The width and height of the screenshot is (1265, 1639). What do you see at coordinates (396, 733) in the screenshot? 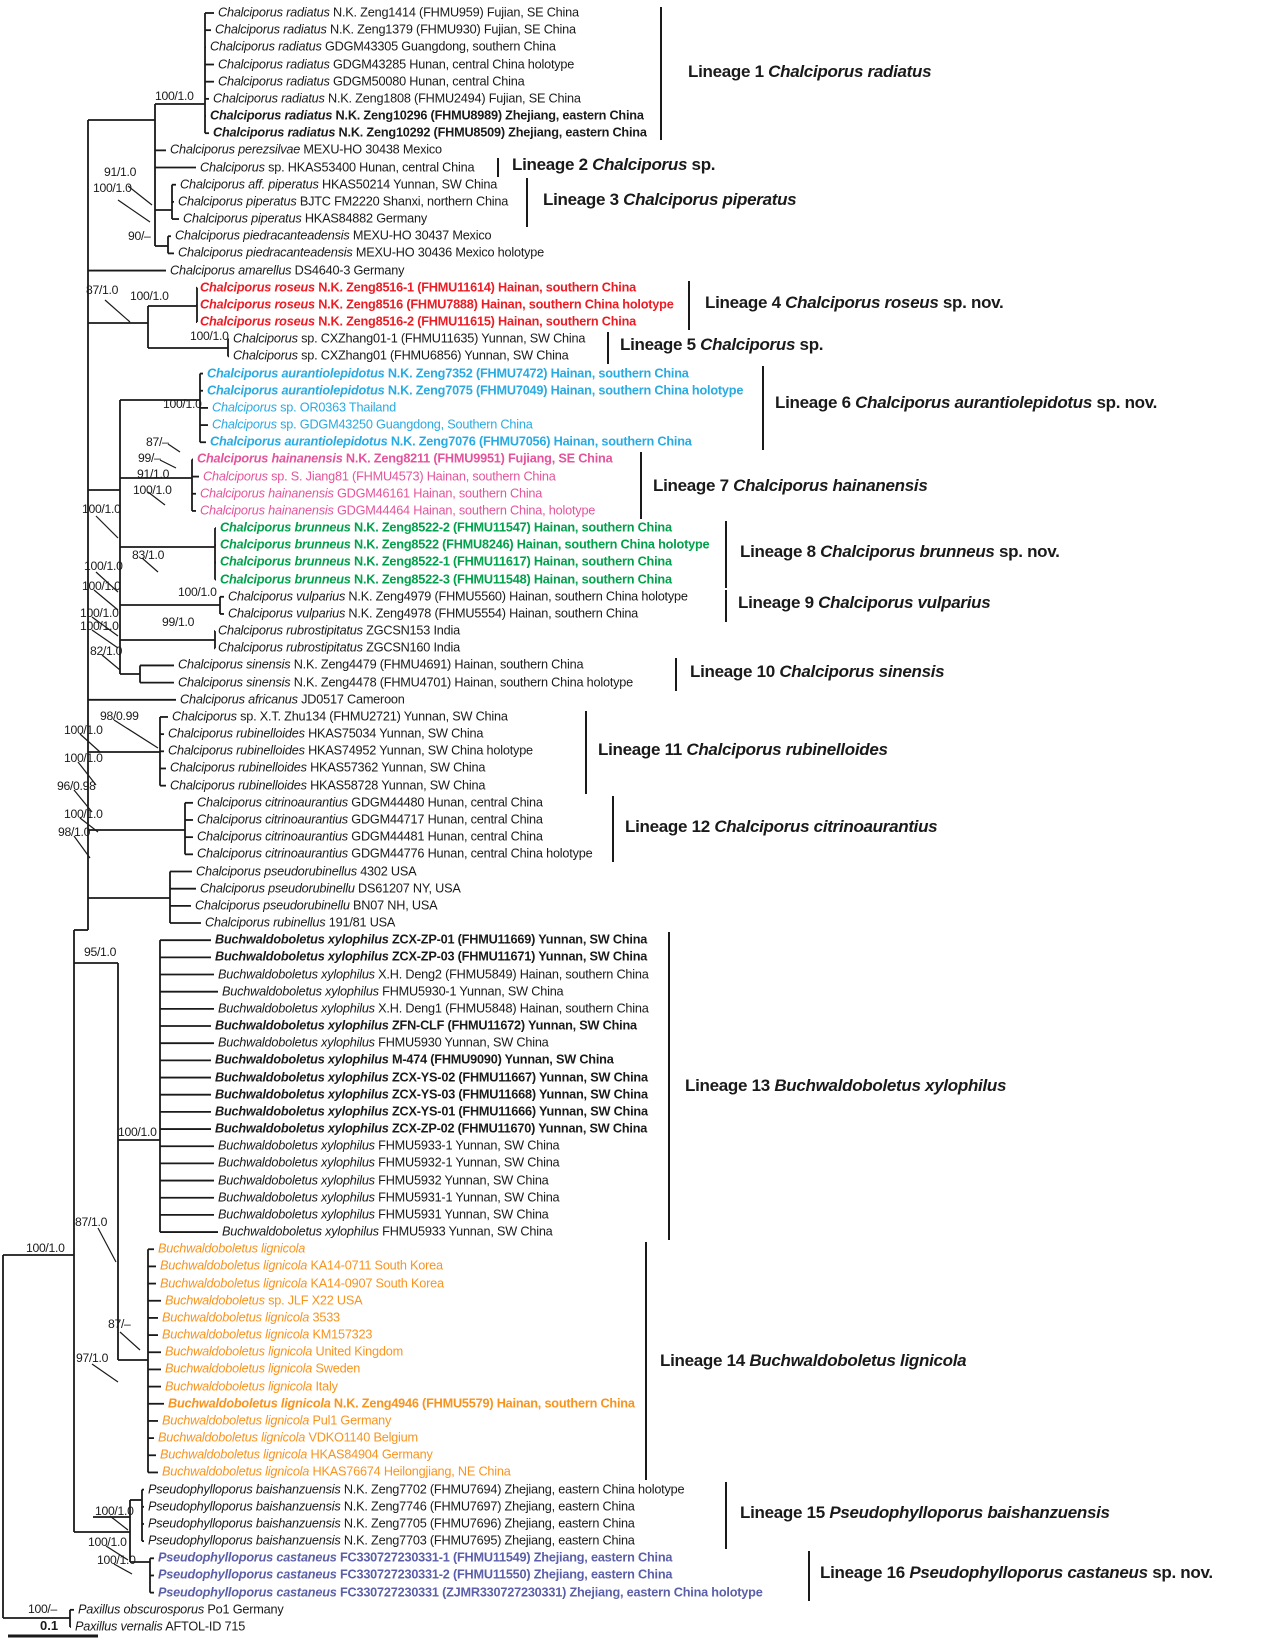
I see `voucher-info: HKAS75034 Yunnan, SW China` at bounding box center [396, 733].